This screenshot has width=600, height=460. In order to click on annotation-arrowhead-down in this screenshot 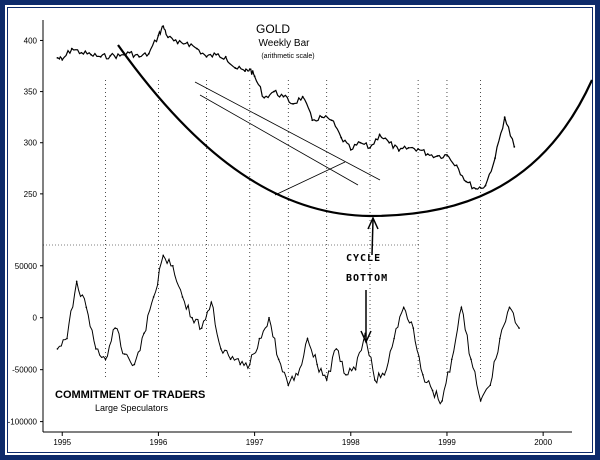, I will do `click(366, 337)`.